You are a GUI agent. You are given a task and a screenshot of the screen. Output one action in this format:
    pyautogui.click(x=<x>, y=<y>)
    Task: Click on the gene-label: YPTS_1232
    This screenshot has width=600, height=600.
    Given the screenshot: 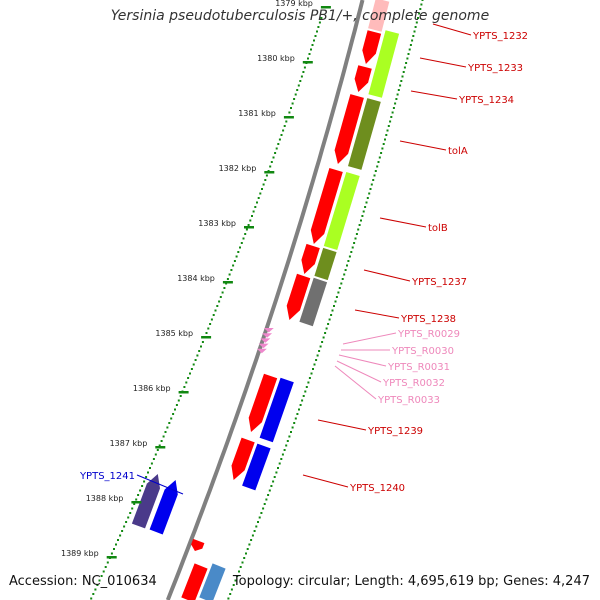 What is the action you would take?
    pyautogui.click(x=500, y=36)
    